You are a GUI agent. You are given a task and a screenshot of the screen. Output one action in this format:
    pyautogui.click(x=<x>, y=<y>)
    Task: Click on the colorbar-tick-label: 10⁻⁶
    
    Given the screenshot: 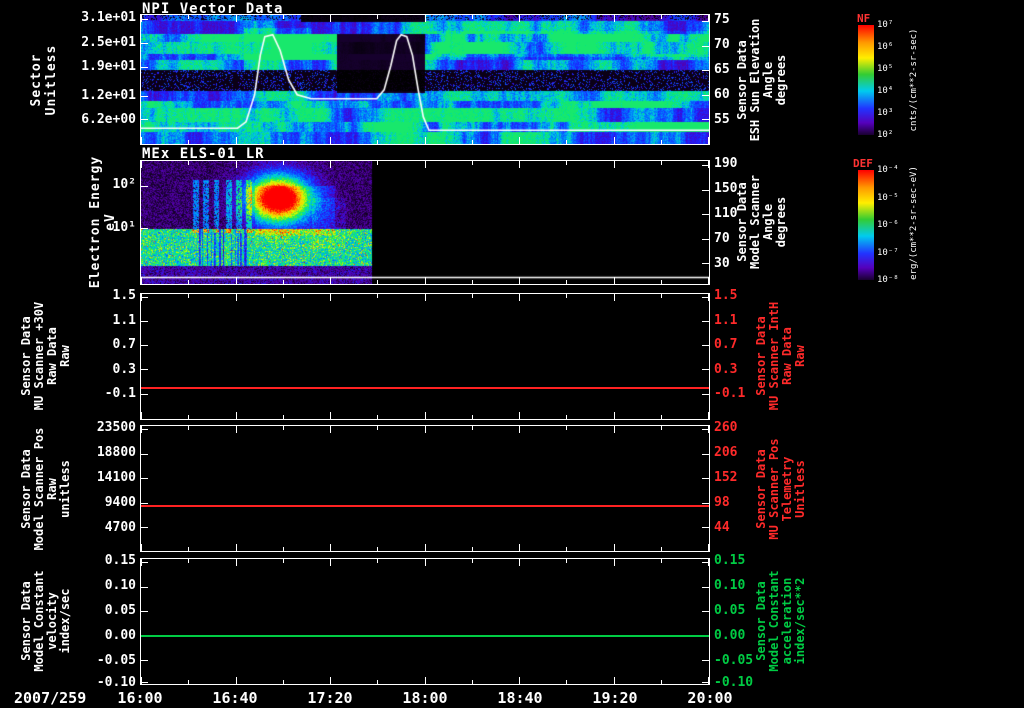 What is the action you would take?
    pyautogui.click(x=888, y=225)
    